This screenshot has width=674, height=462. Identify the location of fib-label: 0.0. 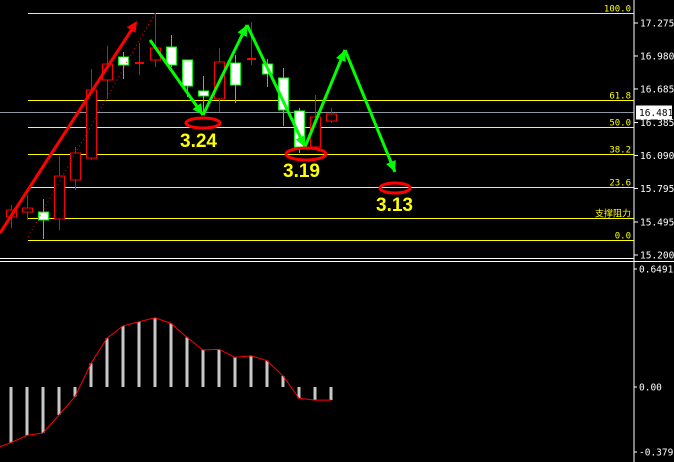
(623, 237).